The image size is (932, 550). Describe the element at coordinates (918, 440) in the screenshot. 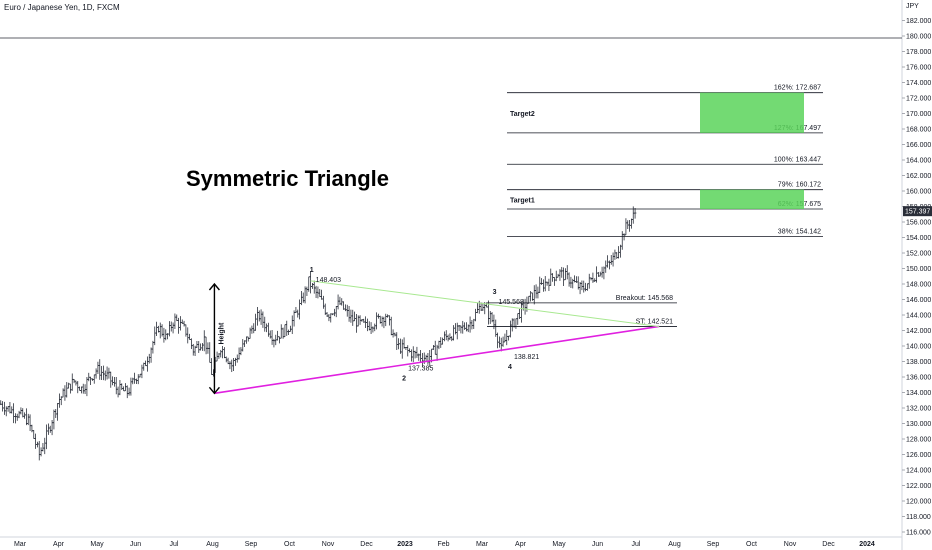

I see `price-tick-label: 128.000` at that location.